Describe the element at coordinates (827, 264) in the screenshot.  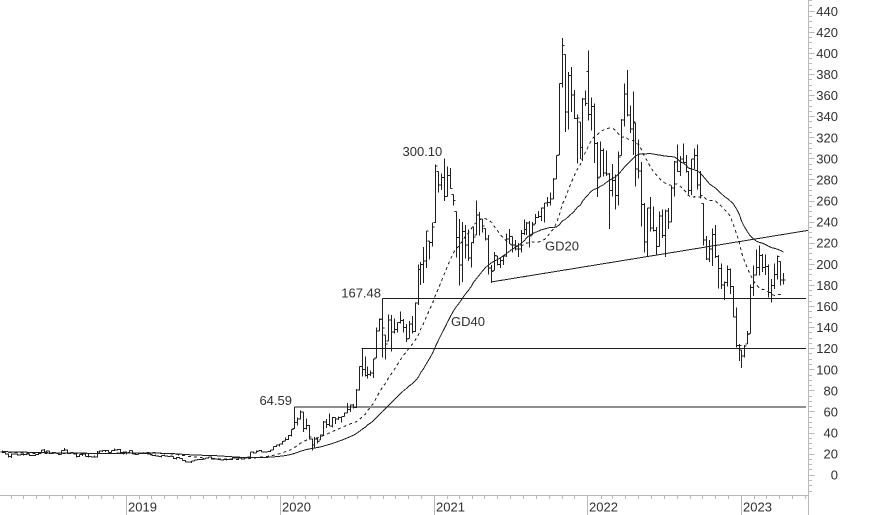
I see `svg-text: 200` at that location.